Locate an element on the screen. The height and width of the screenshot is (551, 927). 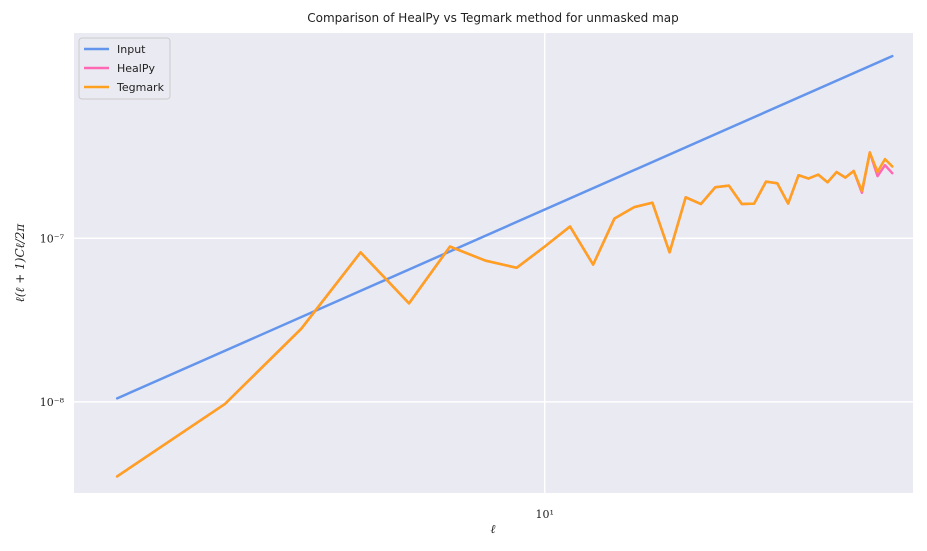
x-tick-label: 10¹ is located at coordinates (545, 514).